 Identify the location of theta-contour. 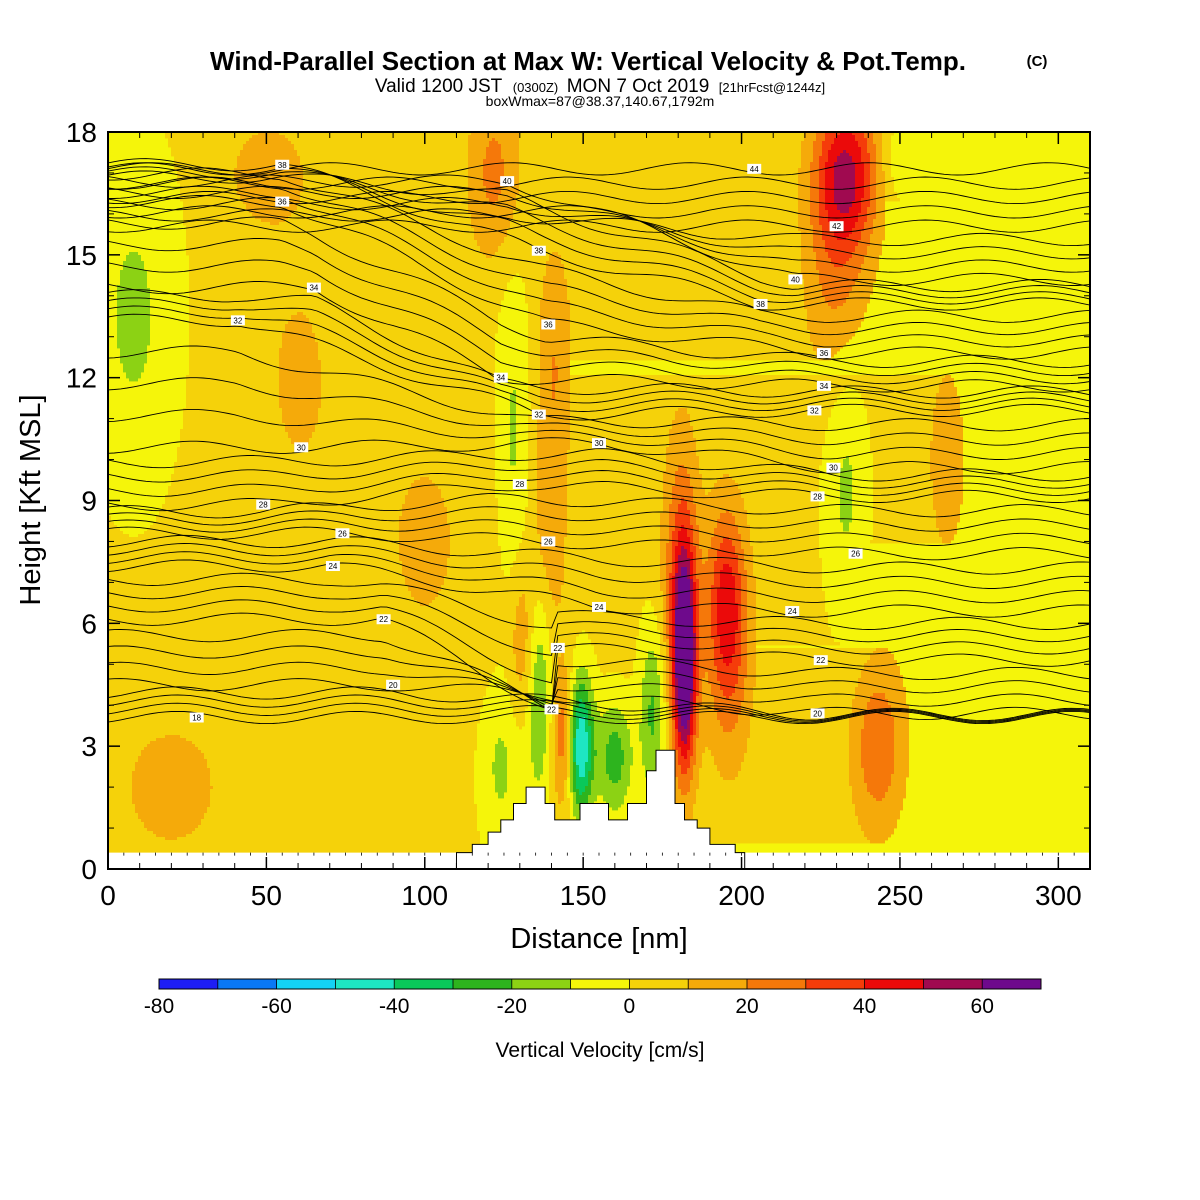
(599, 197).